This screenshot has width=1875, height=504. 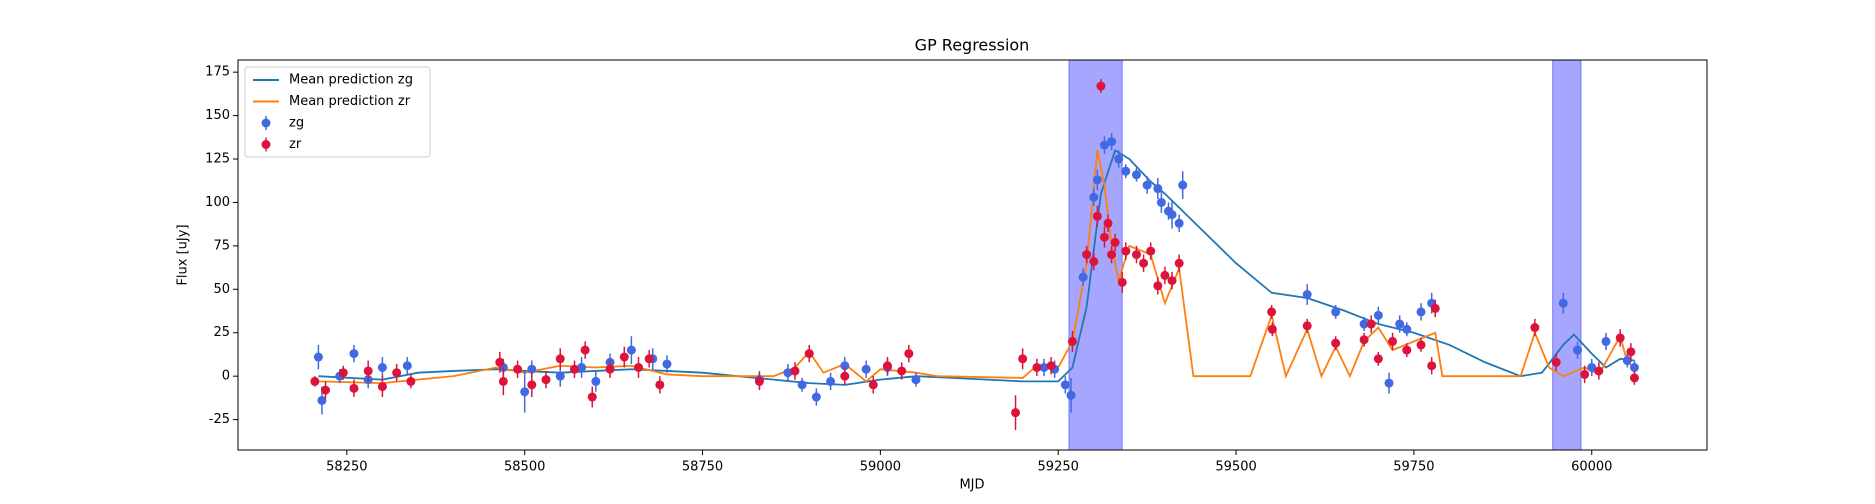 What do you see at coordinates (1058, 467) in the screenshot?
I see `x-tick-label: 59250` at bounding box center [1058, 467].